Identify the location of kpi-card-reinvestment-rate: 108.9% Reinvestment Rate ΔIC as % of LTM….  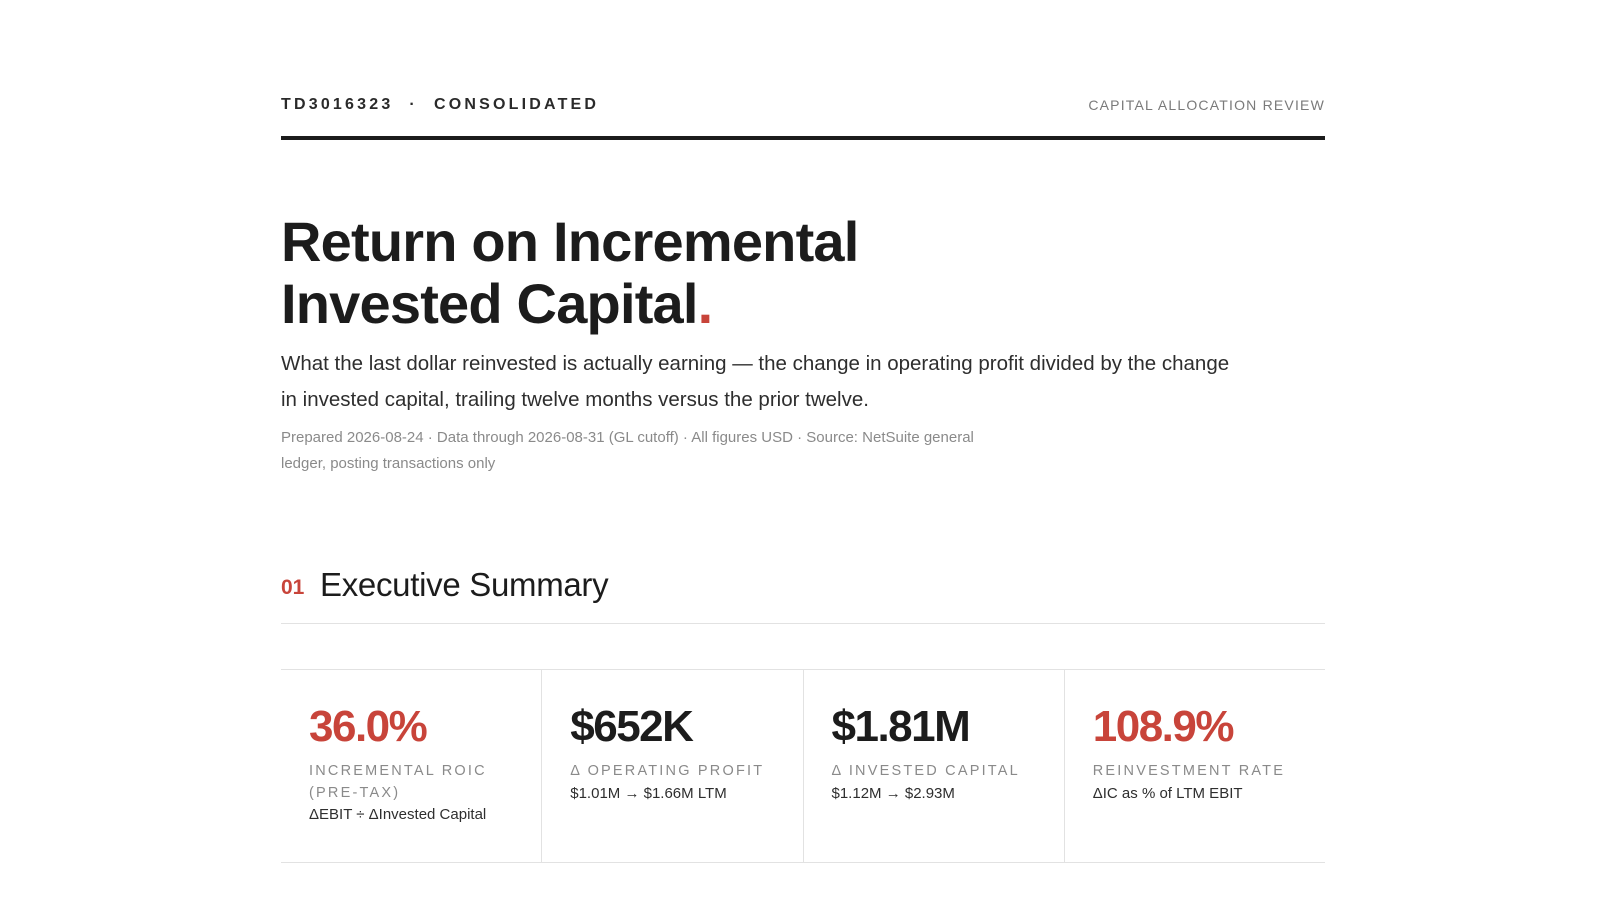
(1195, 766).